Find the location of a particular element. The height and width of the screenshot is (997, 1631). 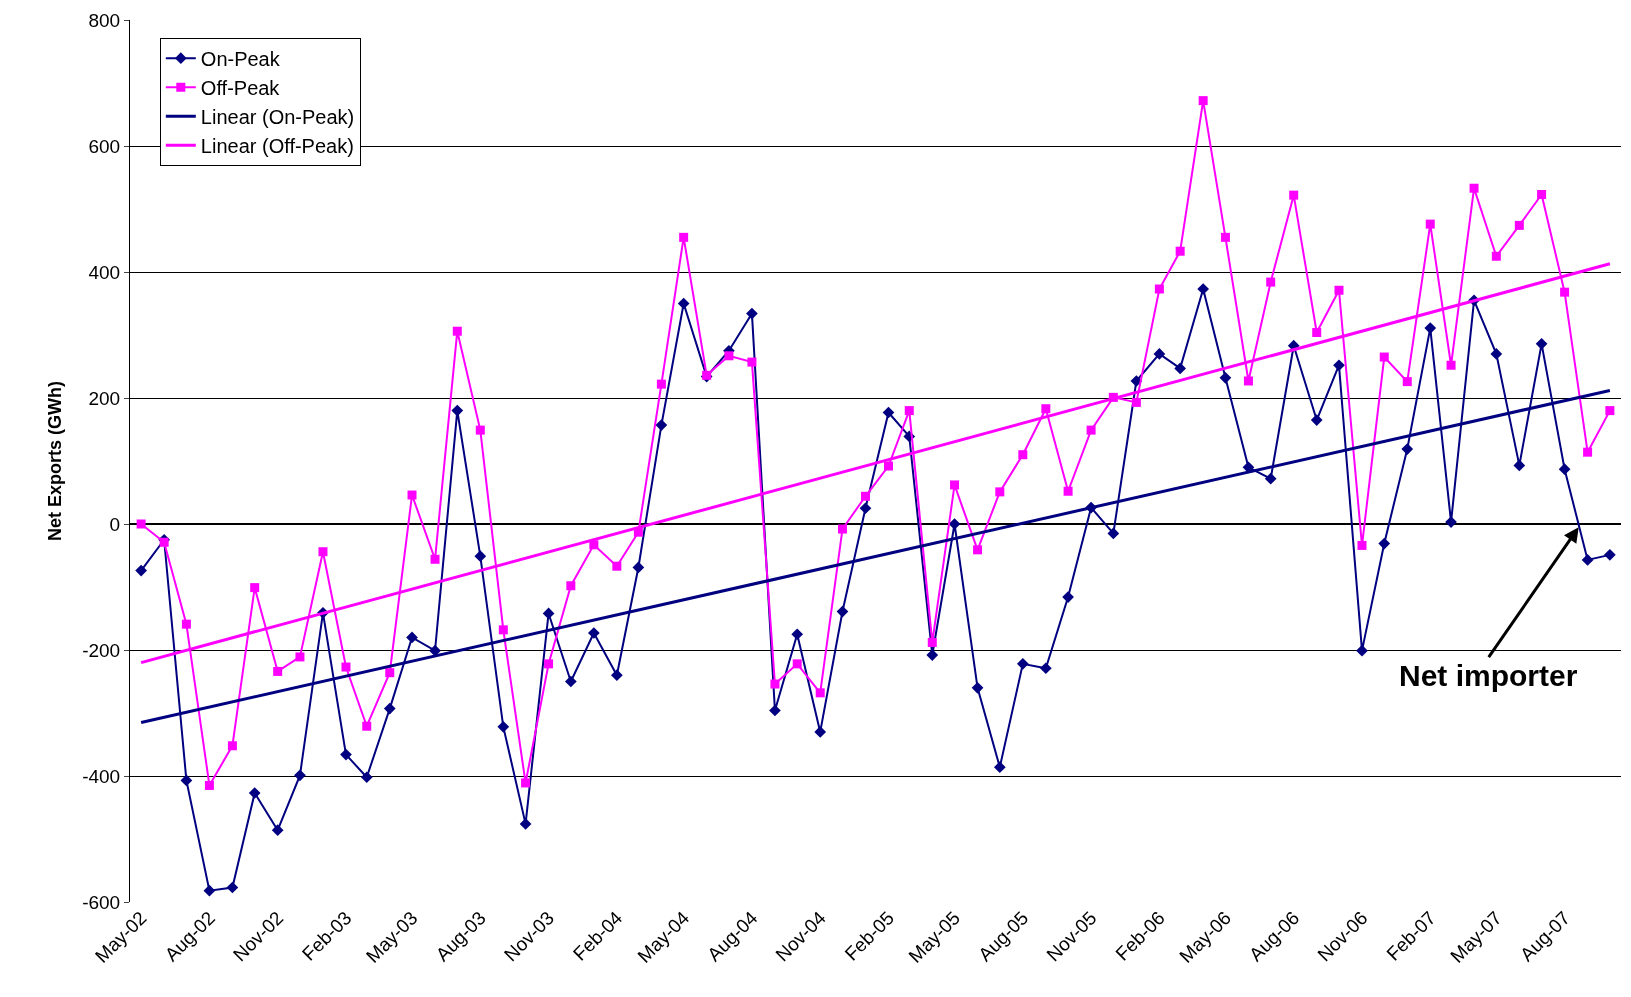

y-tick-label: -200 is located at coordinates (101, 650).